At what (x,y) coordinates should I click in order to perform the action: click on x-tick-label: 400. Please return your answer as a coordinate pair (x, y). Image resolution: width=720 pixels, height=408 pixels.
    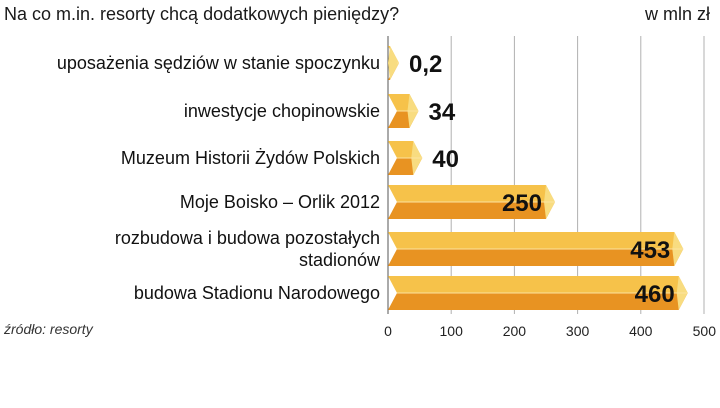
    Looking at the image, I should click on (641, 331).